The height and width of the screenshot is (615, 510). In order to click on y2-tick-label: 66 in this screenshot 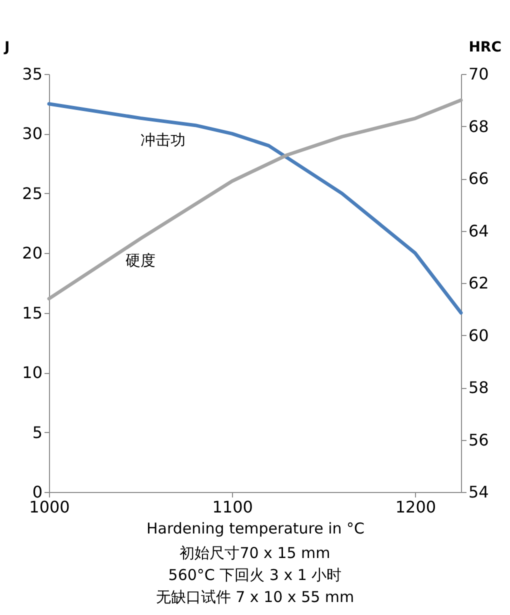, I will do `click(478, 178)`.